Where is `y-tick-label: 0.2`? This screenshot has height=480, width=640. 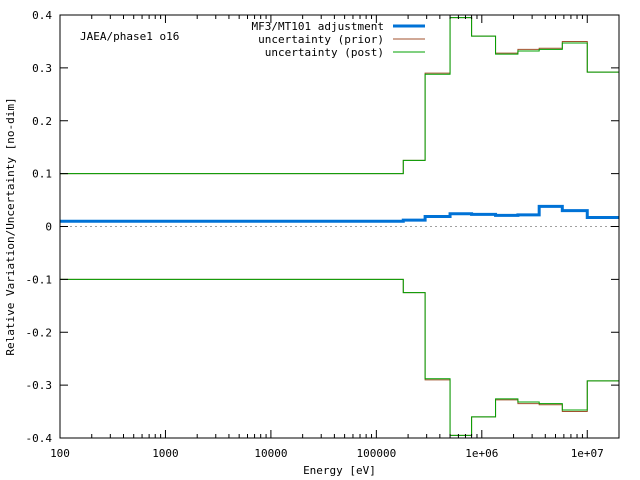
y-tick-label: 0.2 is located at coordinates (42, 121).